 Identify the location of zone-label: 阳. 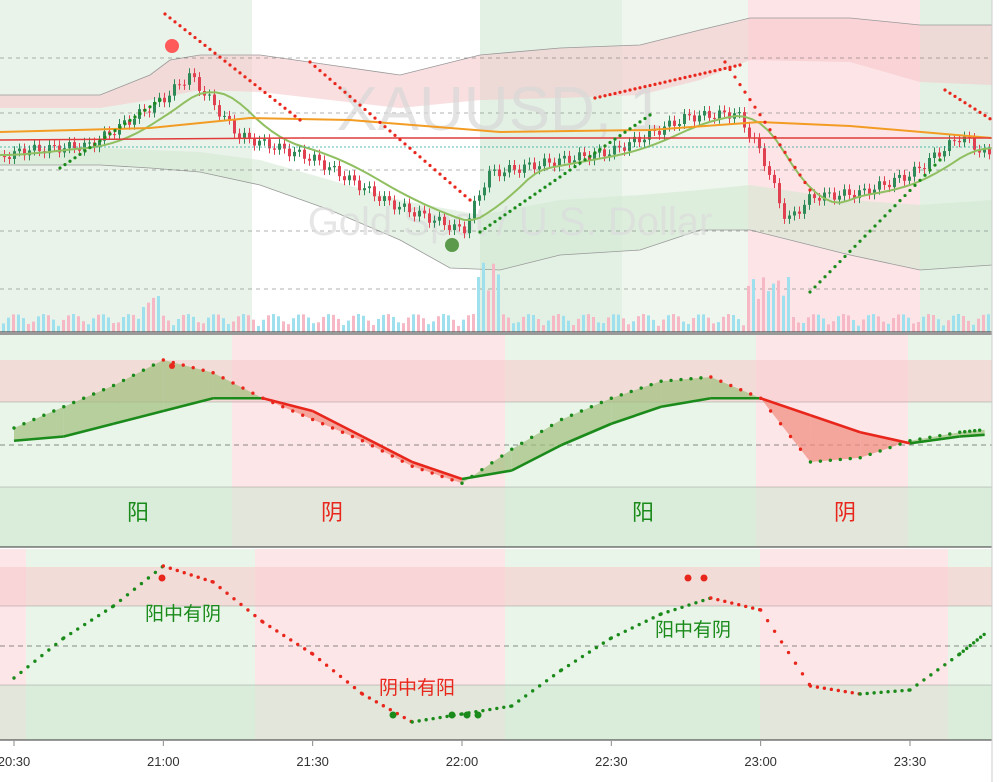
(138, 513).